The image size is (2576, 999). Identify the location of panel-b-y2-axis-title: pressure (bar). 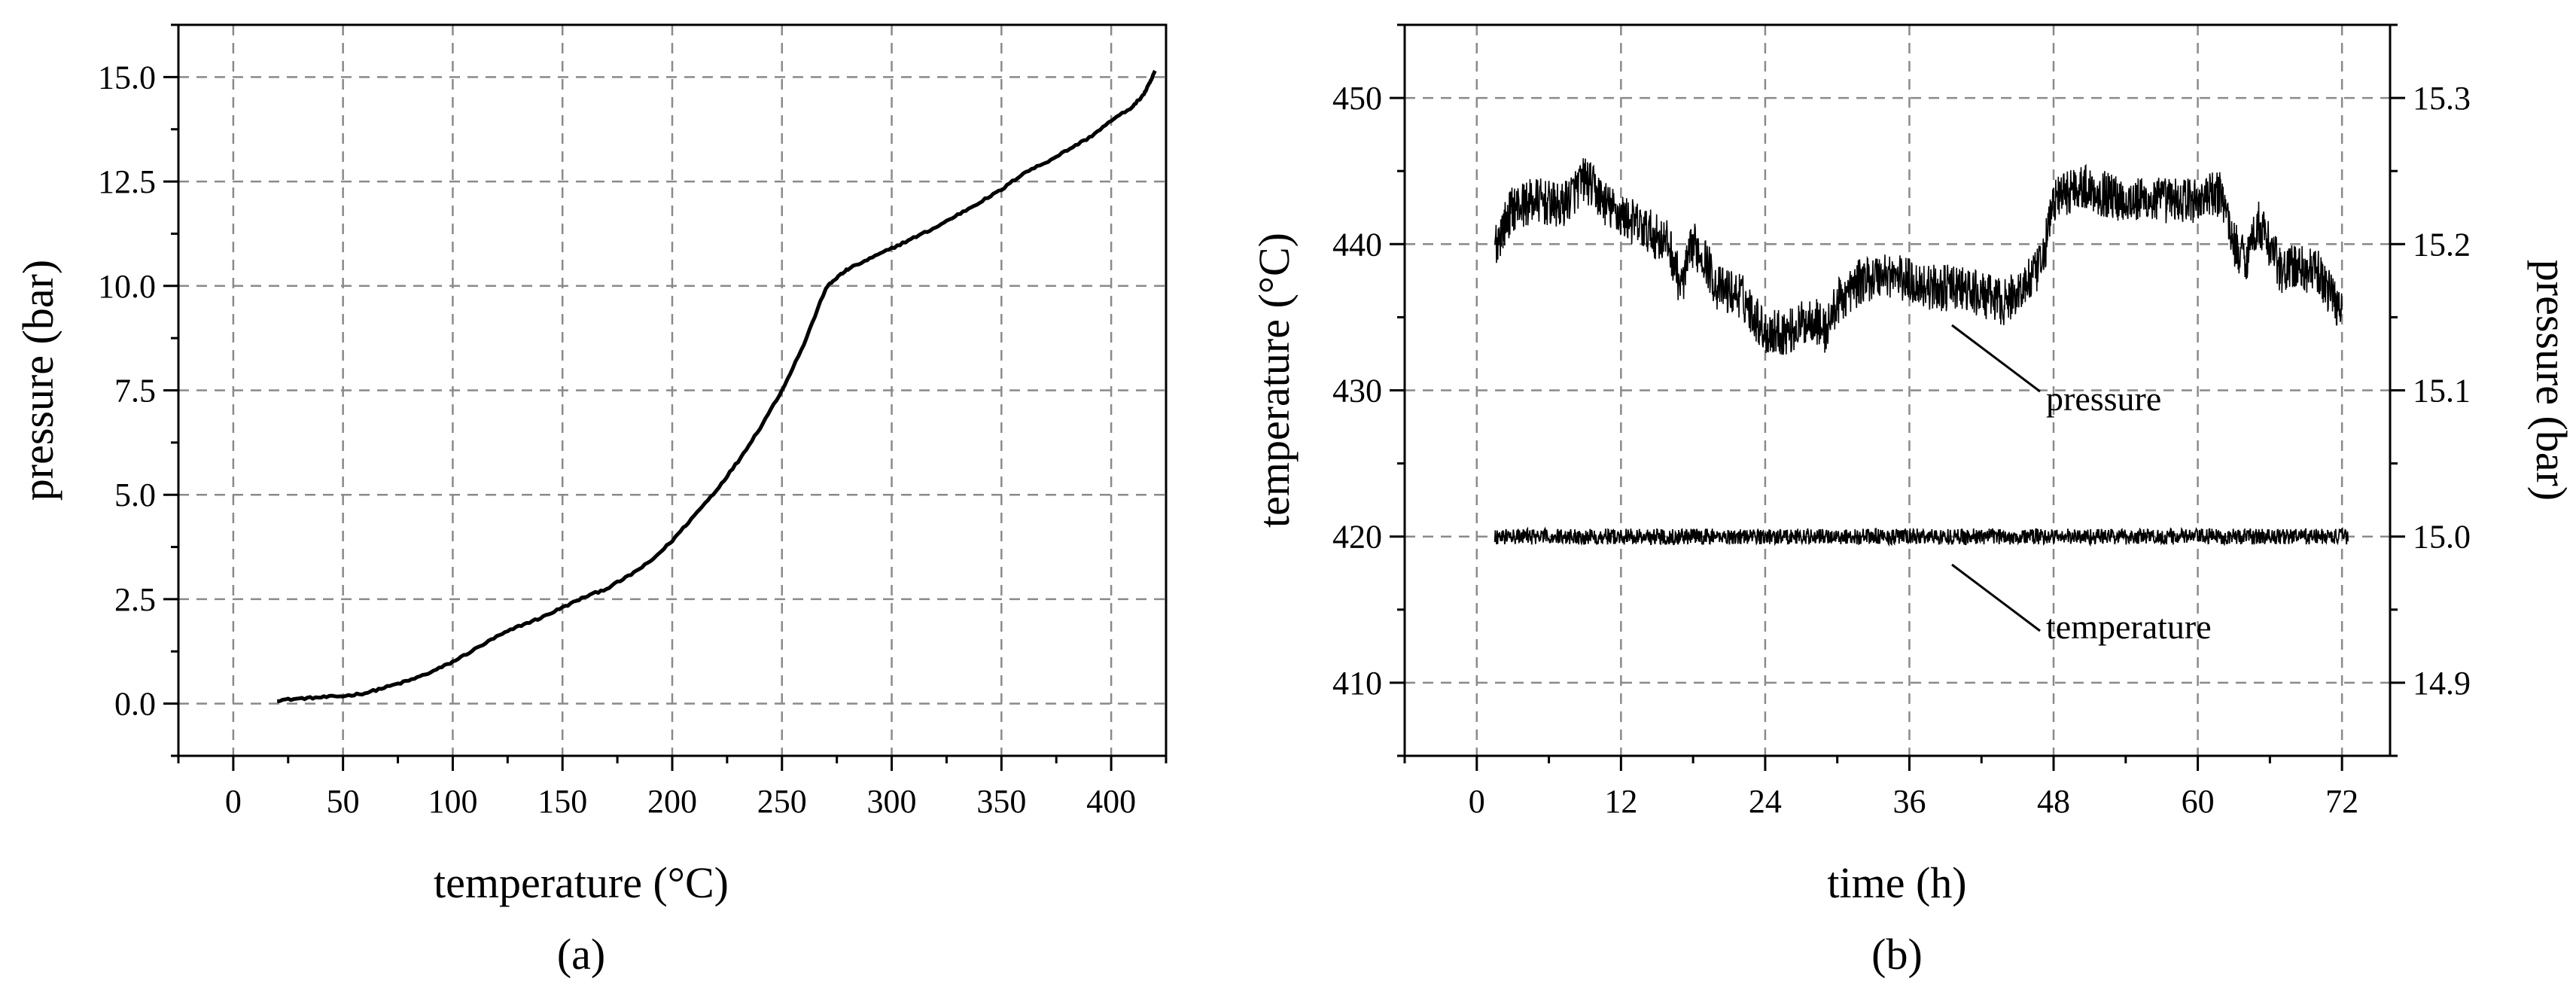
(2552, 380).